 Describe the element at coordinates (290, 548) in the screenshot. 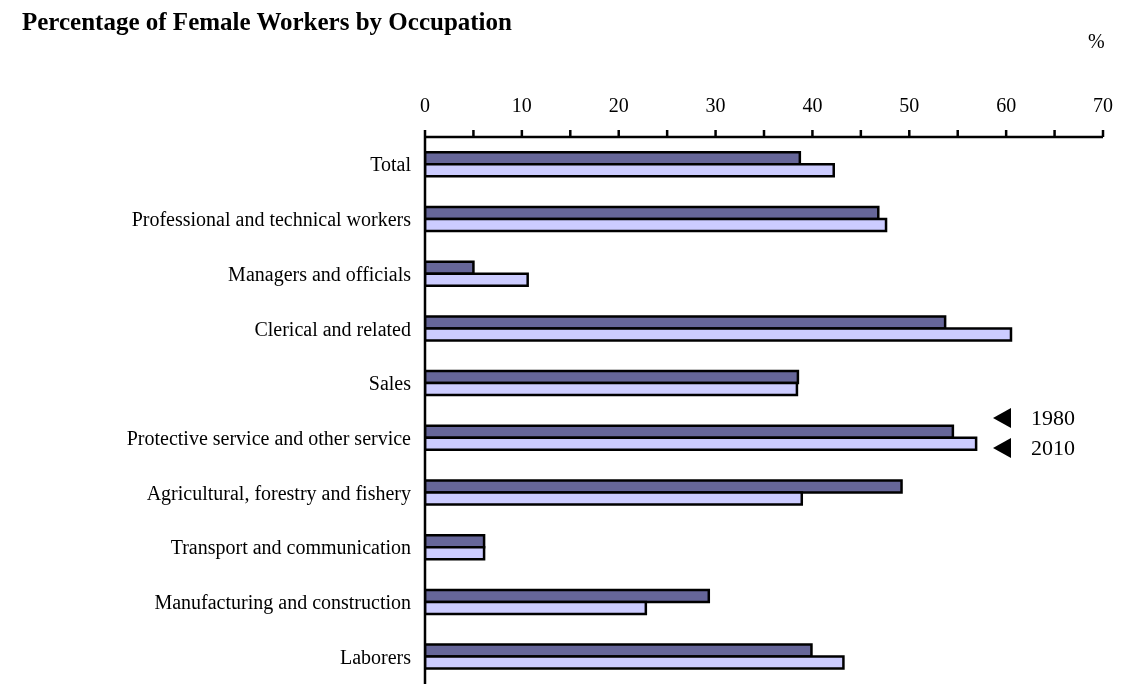

I see `y-tick-label: Transport and communication` at that location.